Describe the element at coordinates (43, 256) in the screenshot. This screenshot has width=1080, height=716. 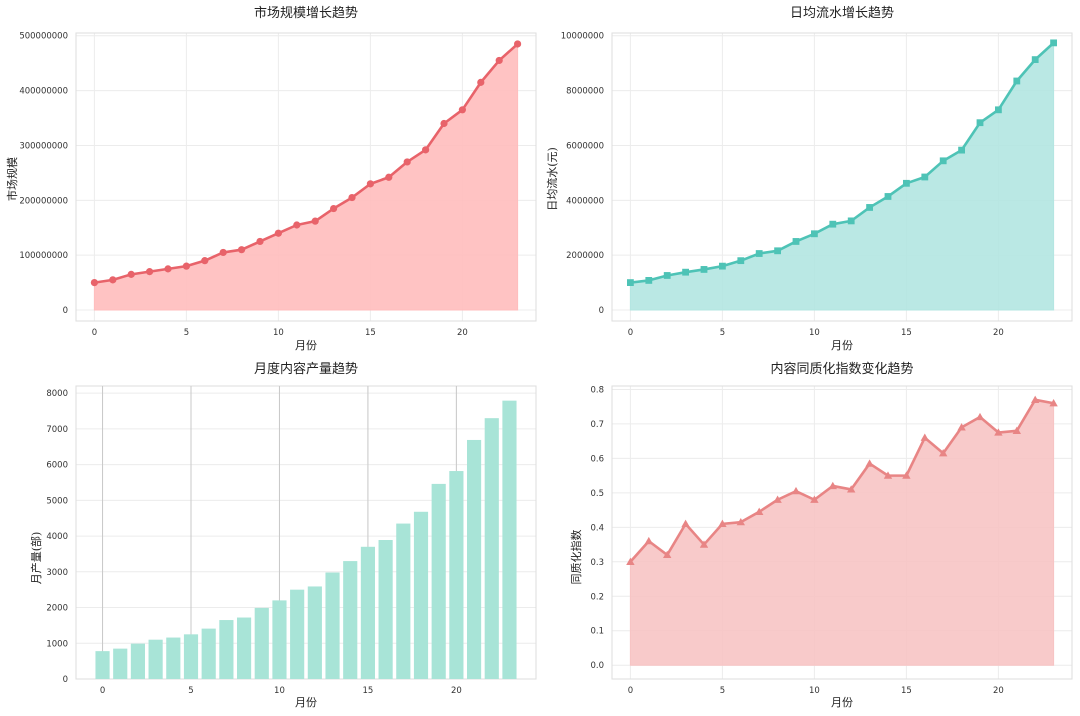
I see `y-tick-label: 100000000` at that location.